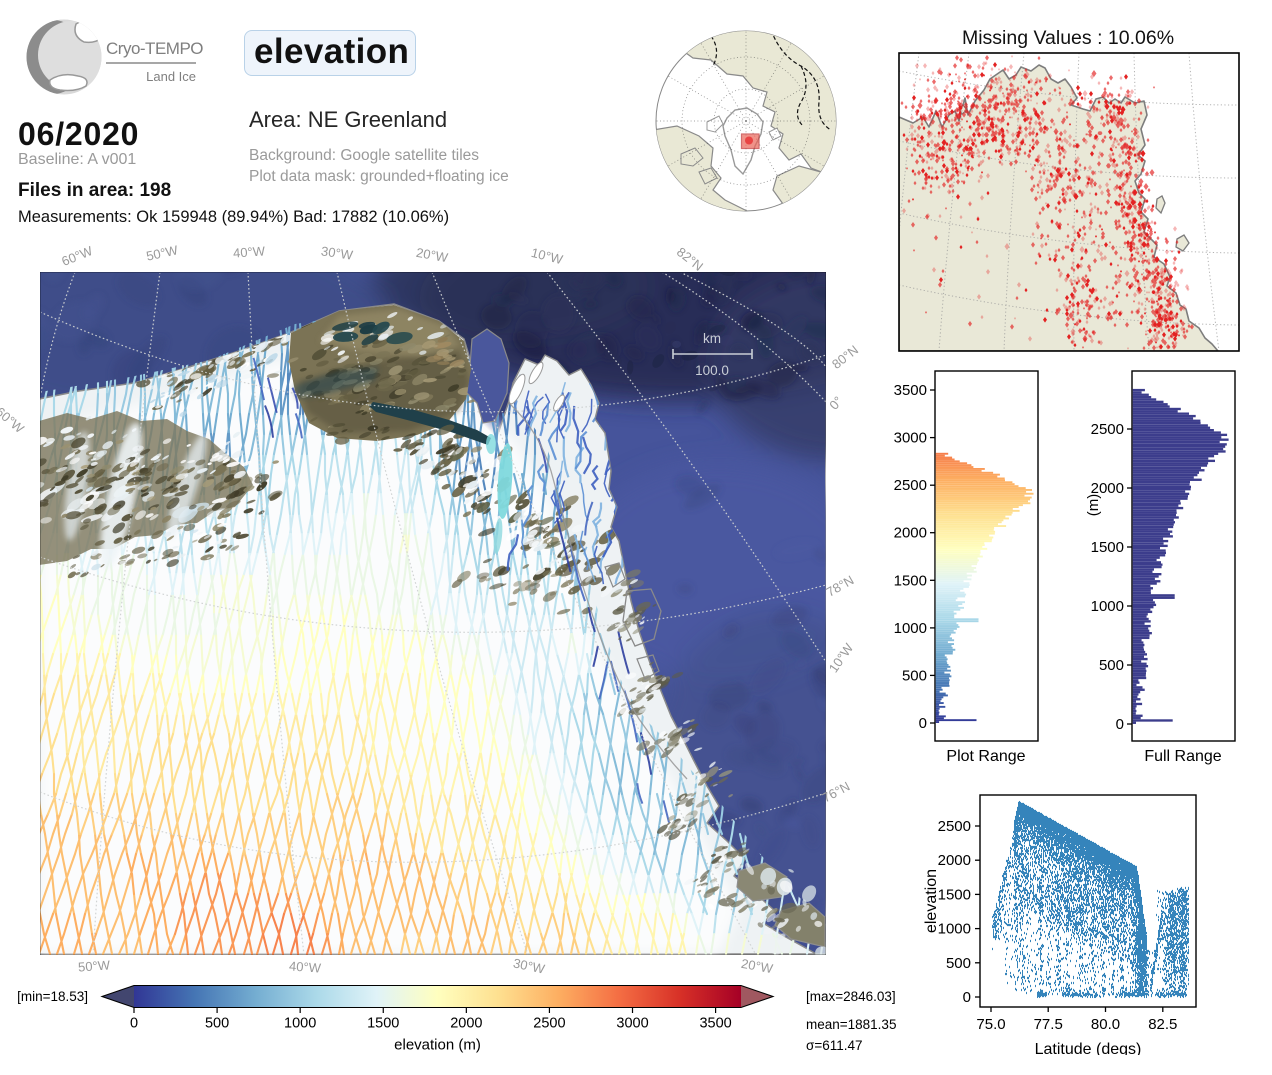 The width and height of the screenshot is (1272, 1075). Describe the element at coordinates (712, 370) in the screenshot. I see `svg-text: 100.0` at that location.